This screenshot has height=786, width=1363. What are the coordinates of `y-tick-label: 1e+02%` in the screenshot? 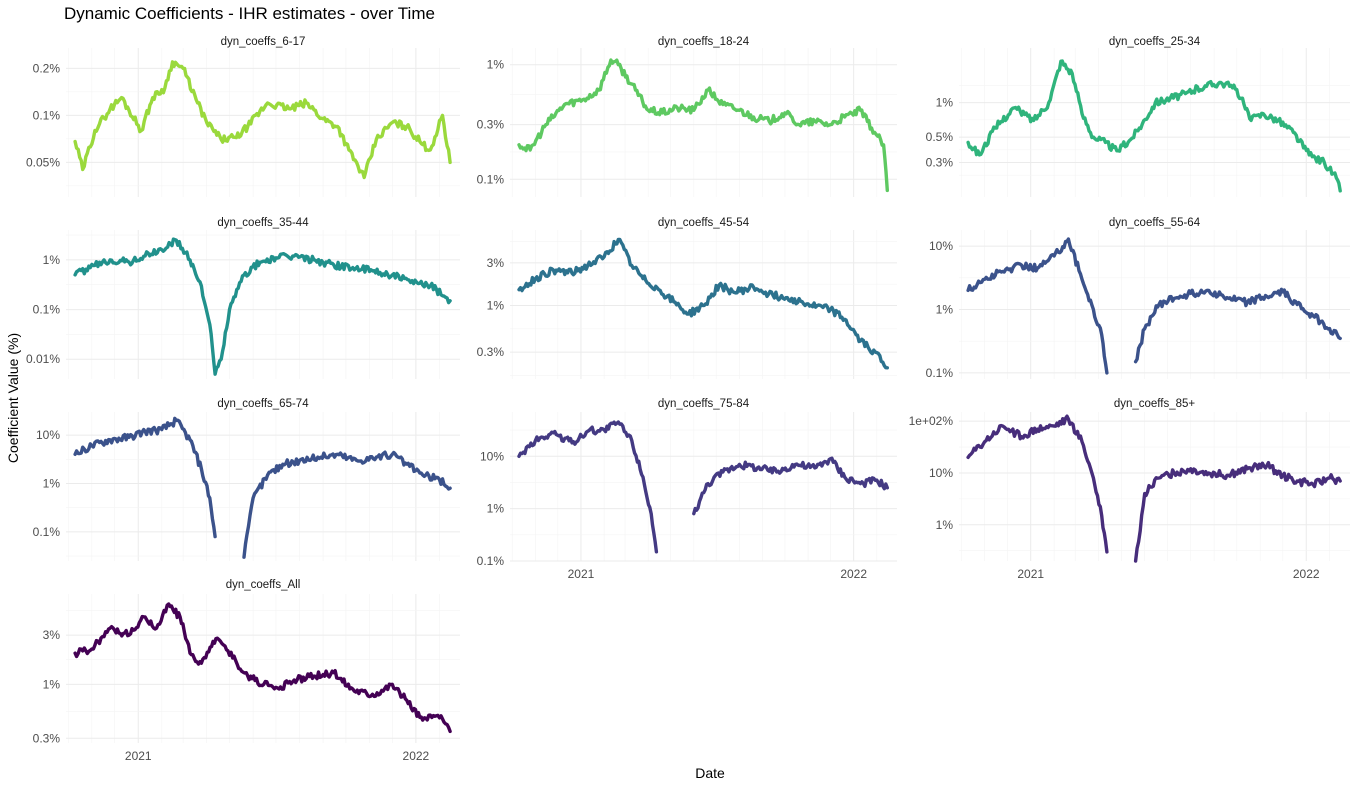 It's located at (931, 421).